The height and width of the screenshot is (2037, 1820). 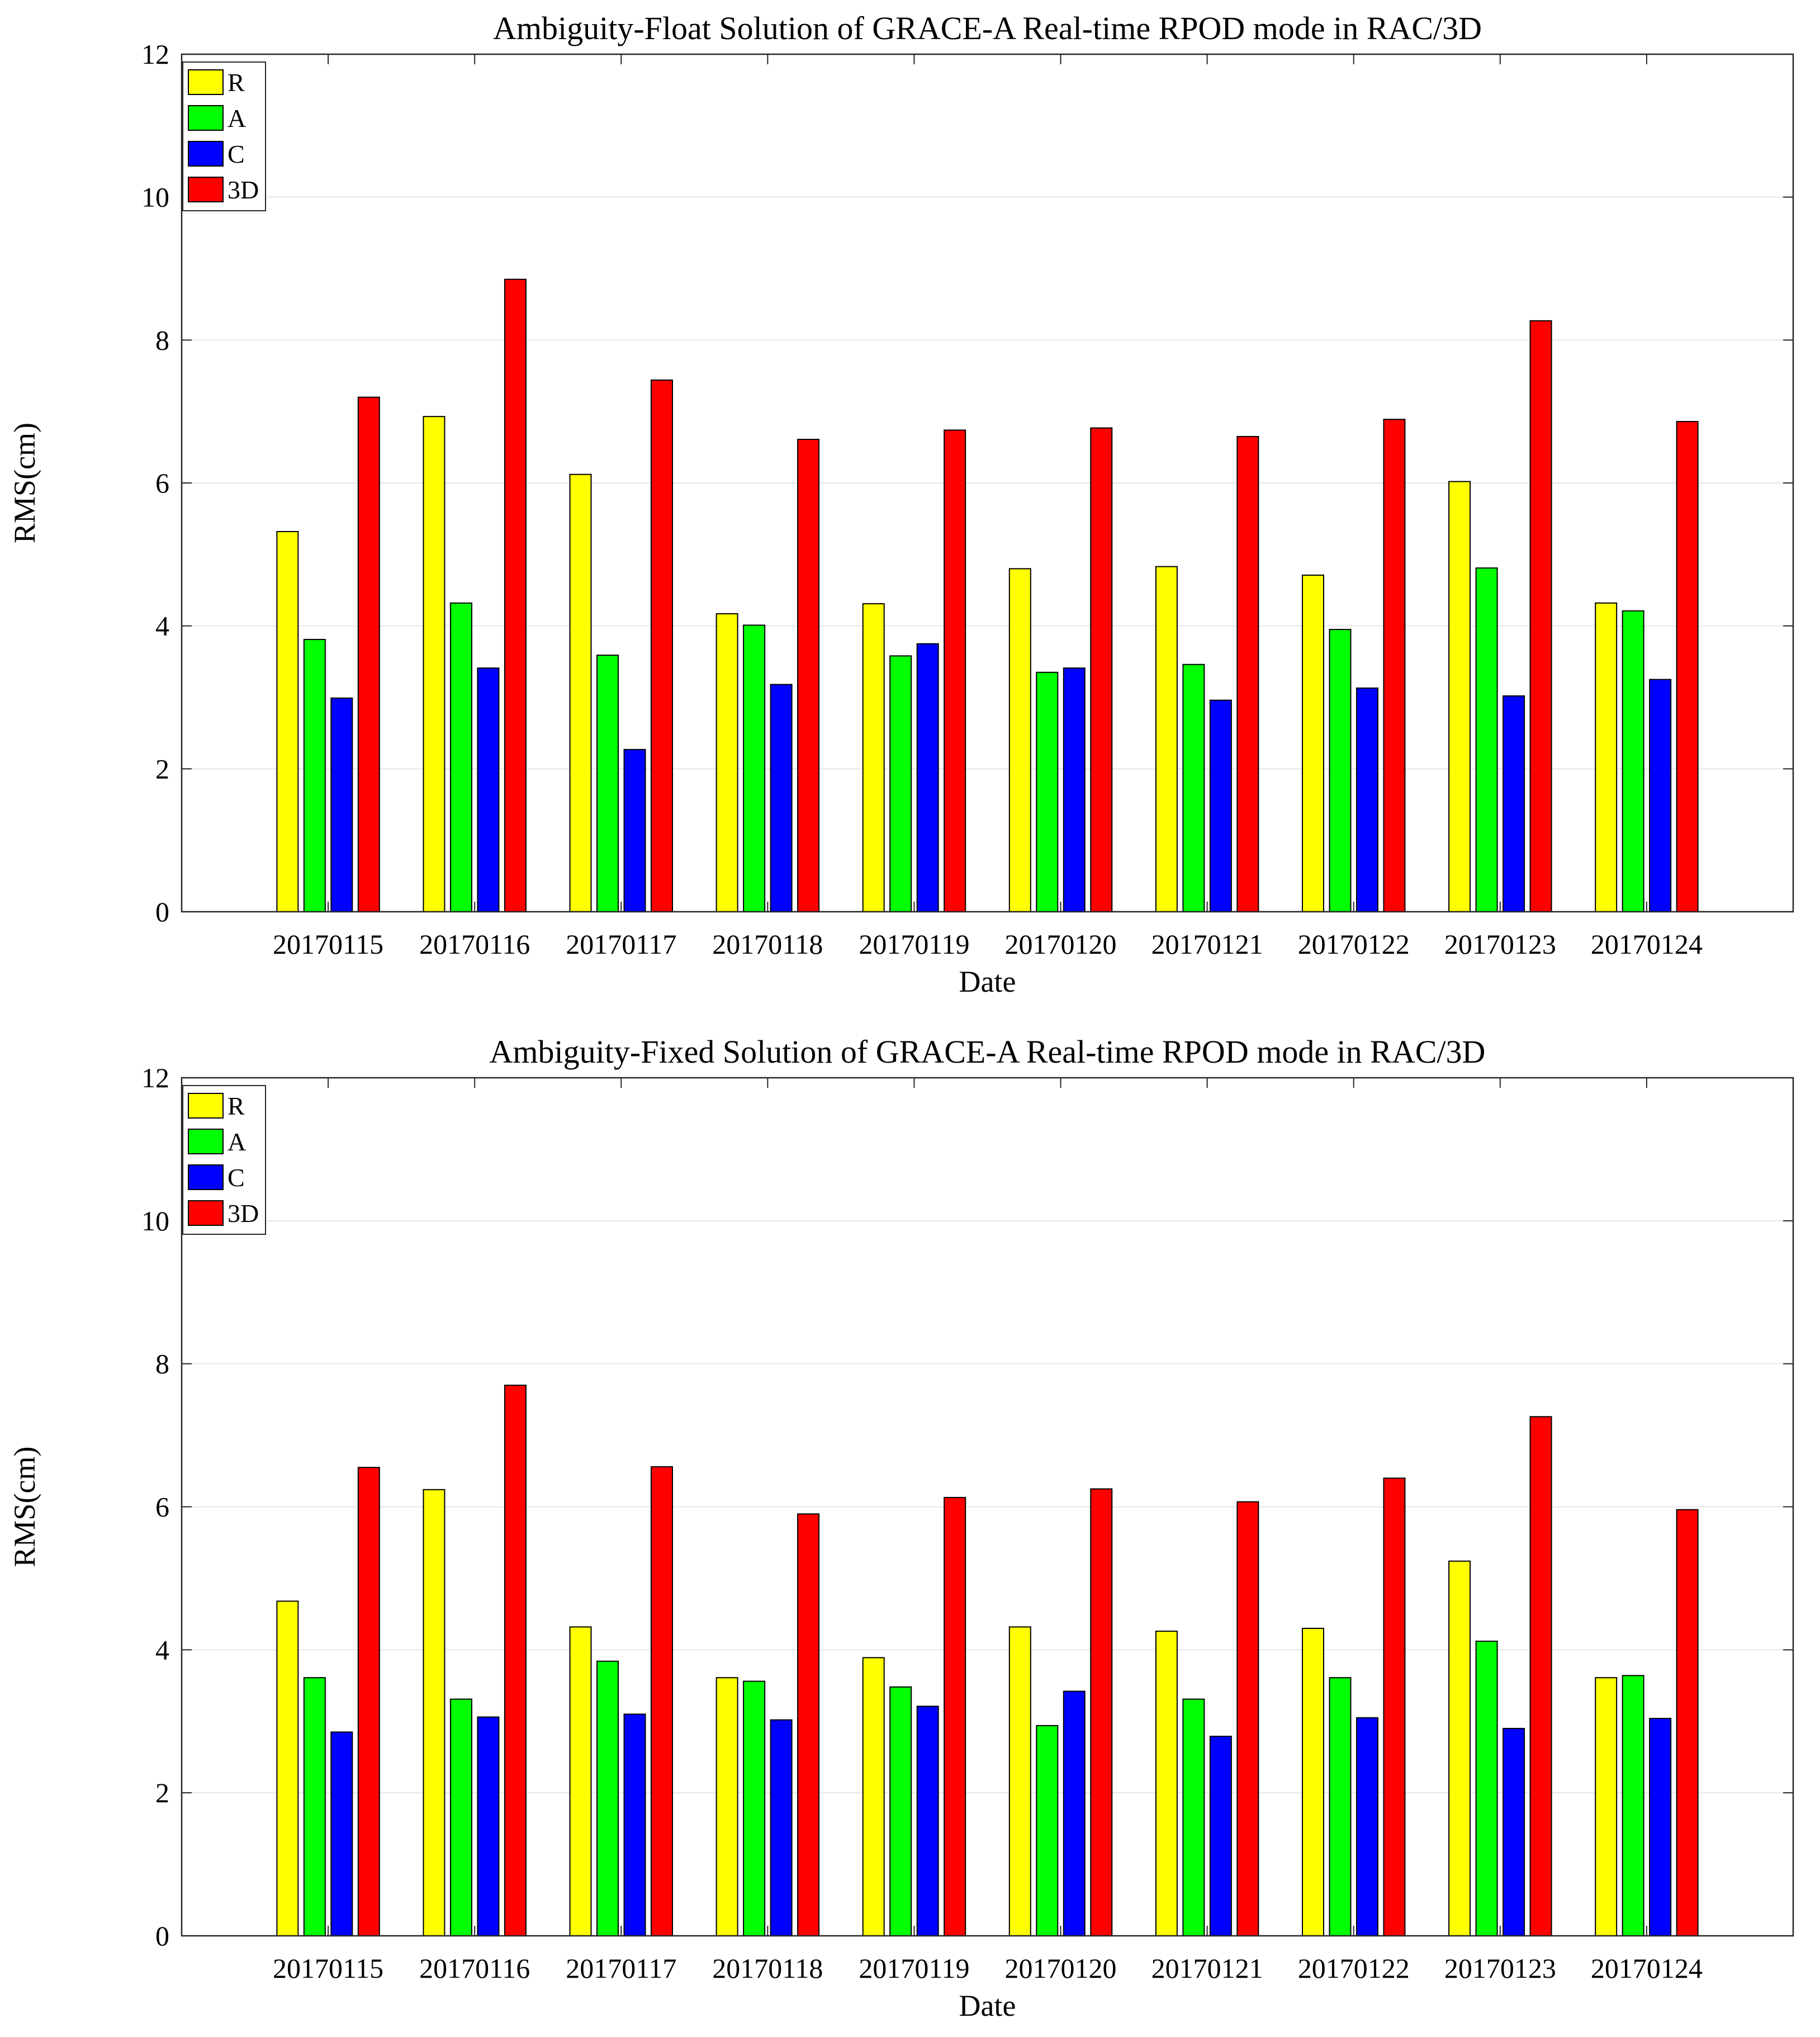 What do you see at coordinates (244, 190) in the screenshot?
I see `legend-label-3d: 3D` at bounding box center [244, 190].